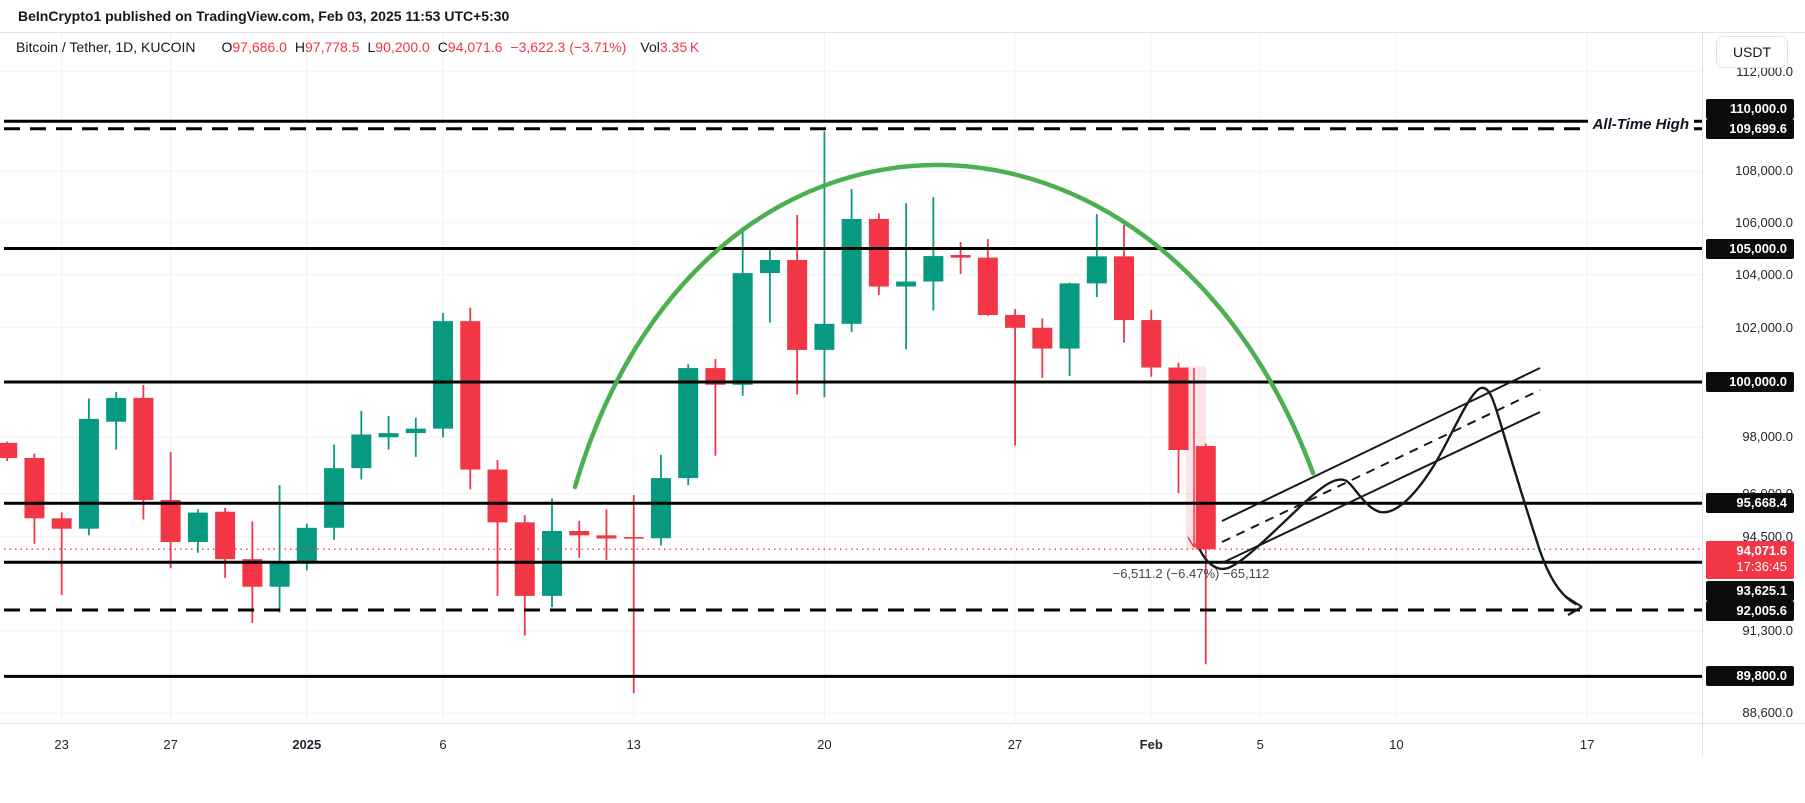 Image resolution: width=1805 pixels, height=803 pixels. I want to click on time-label: 13, so click(633, 744).